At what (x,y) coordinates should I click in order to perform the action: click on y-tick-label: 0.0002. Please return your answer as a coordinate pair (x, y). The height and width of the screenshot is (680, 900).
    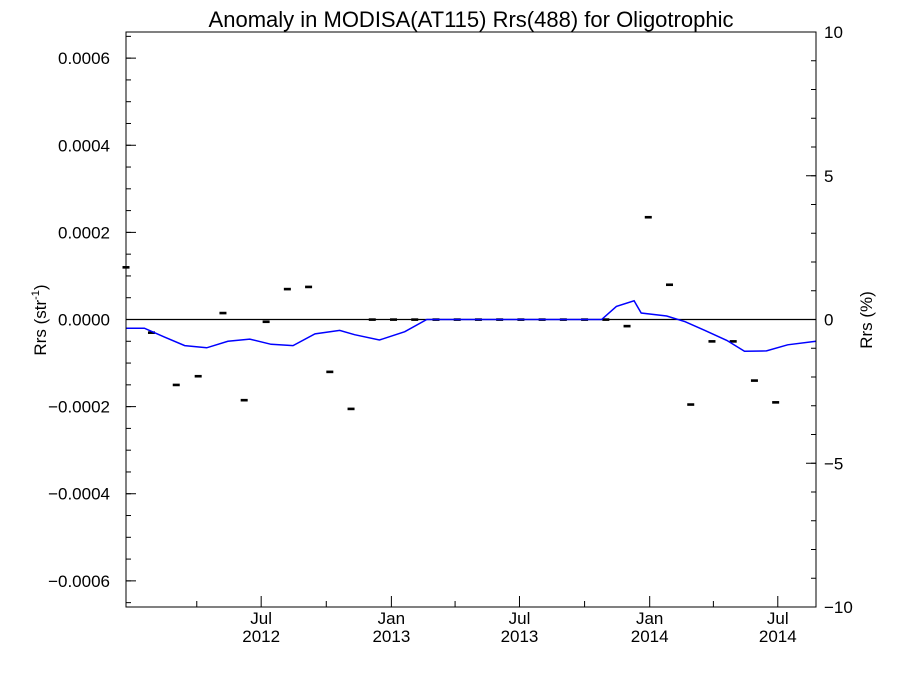
    Looking at the image, I should click on (84, 232).